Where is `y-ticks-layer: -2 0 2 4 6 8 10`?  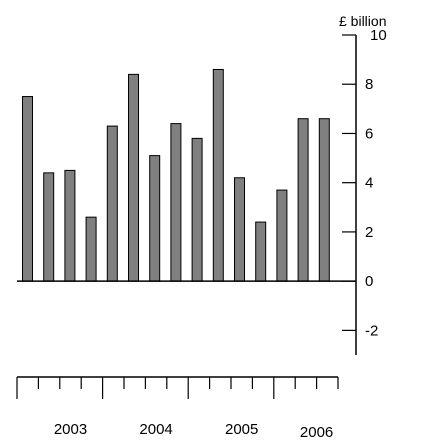
y-ticks-layer: -2 0 2 4 6 8 10 is located at coordinates (364, 183).